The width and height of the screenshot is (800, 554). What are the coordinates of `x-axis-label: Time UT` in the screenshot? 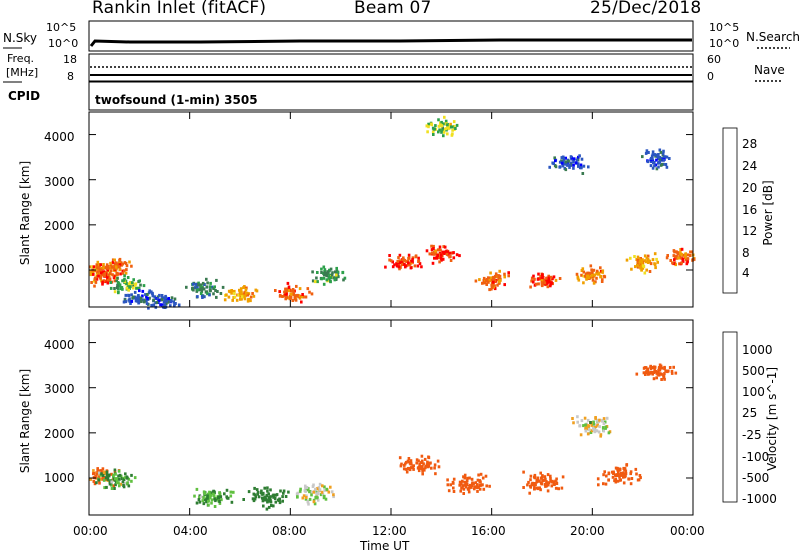 It's located at (385, 546).